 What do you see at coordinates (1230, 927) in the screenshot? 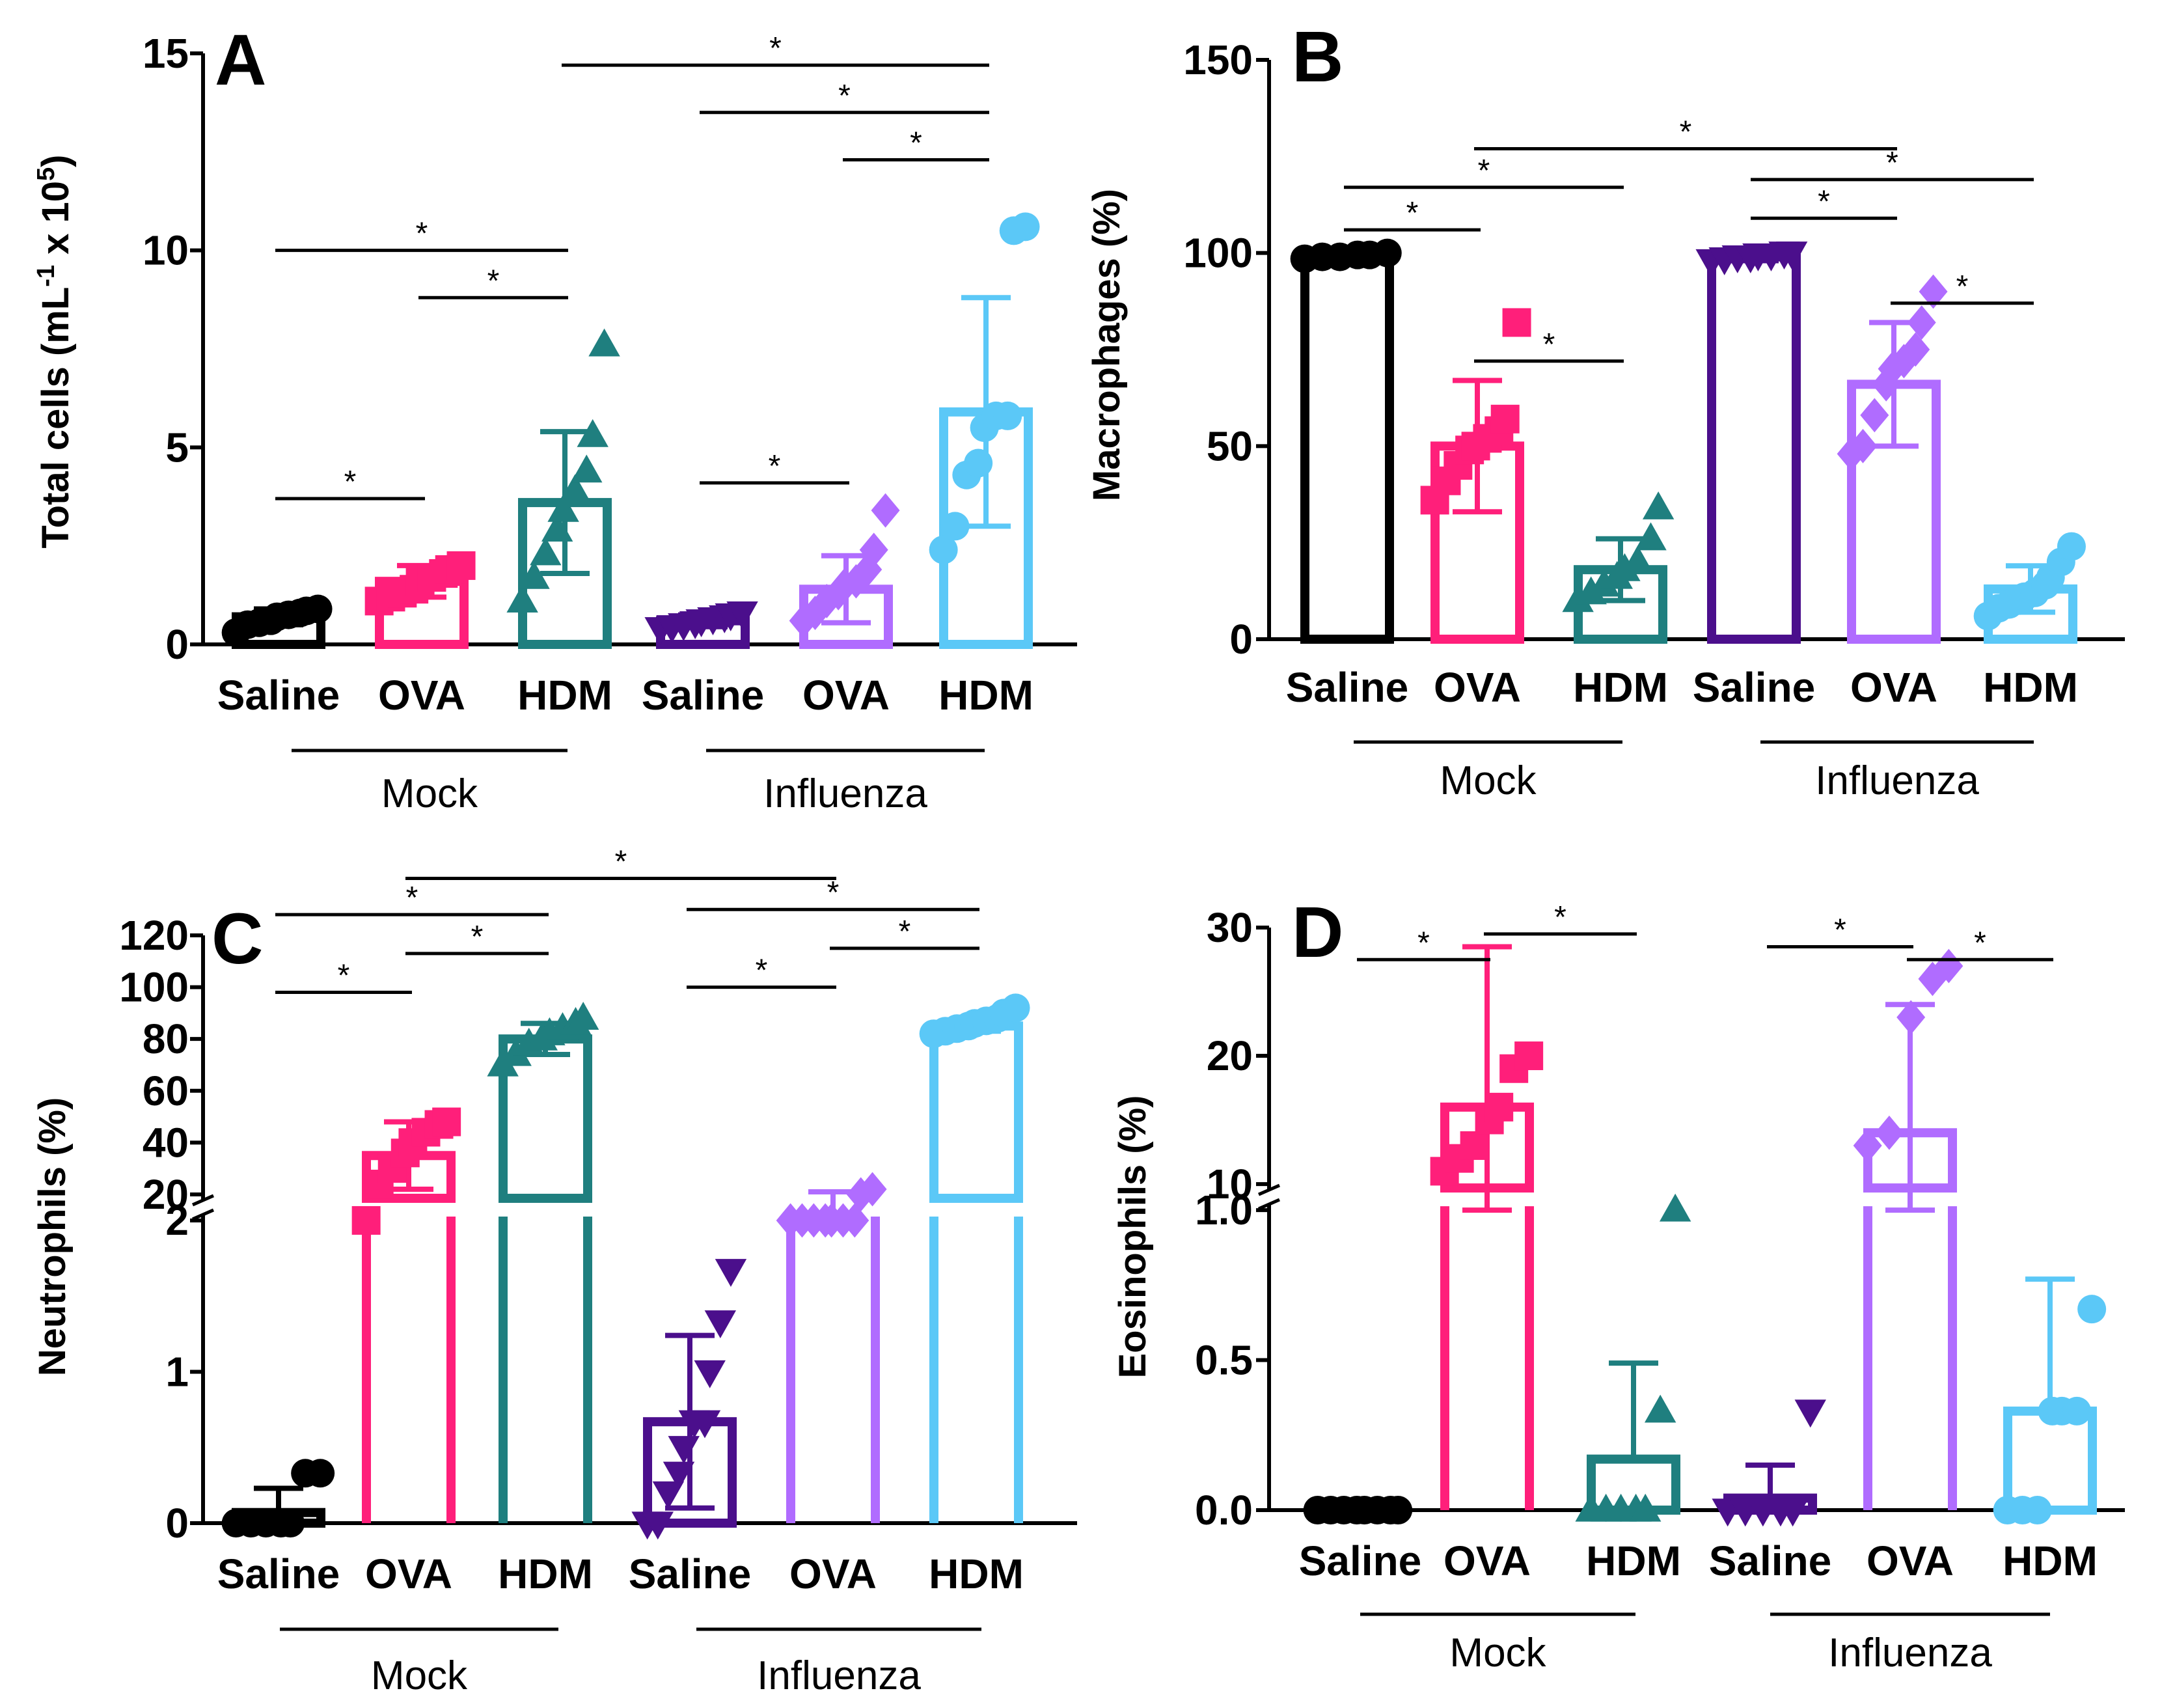
I see `panel-d-y-tick-label: 30` at bounding box center [1230, 927].